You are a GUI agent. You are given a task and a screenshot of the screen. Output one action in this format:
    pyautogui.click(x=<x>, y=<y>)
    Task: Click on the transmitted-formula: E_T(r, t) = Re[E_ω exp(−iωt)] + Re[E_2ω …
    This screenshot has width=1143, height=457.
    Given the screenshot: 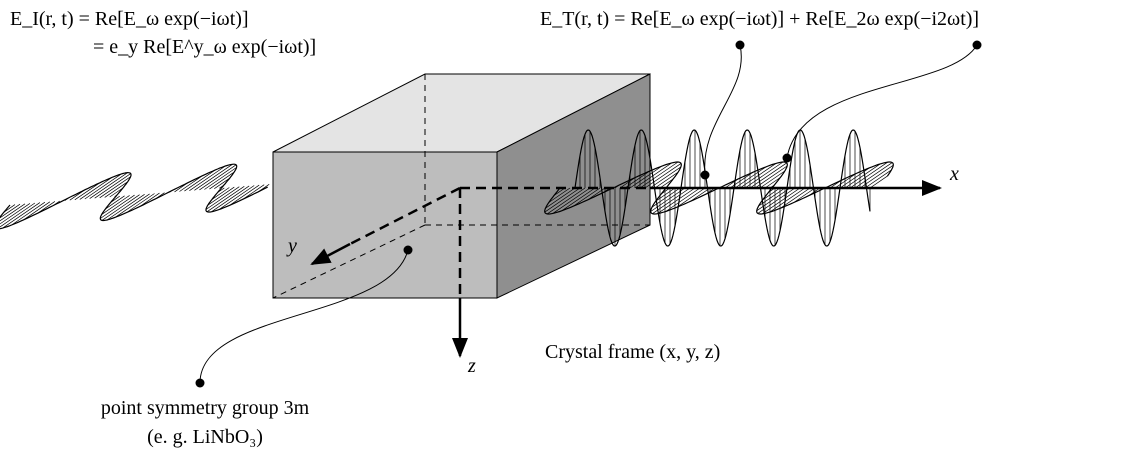 What is the action you would take?
    pyautogui.click(x=759, y=19)
    